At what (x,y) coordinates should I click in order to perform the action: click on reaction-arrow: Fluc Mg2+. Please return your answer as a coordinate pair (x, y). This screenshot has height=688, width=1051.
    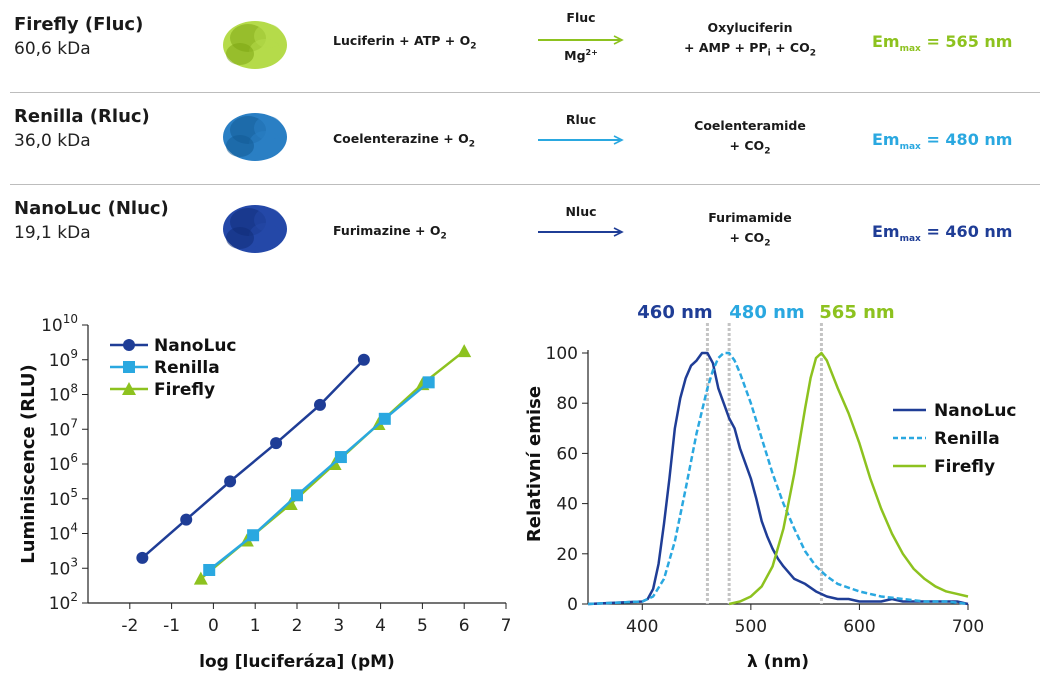
    Looking at the image, I should click on (581, 46).